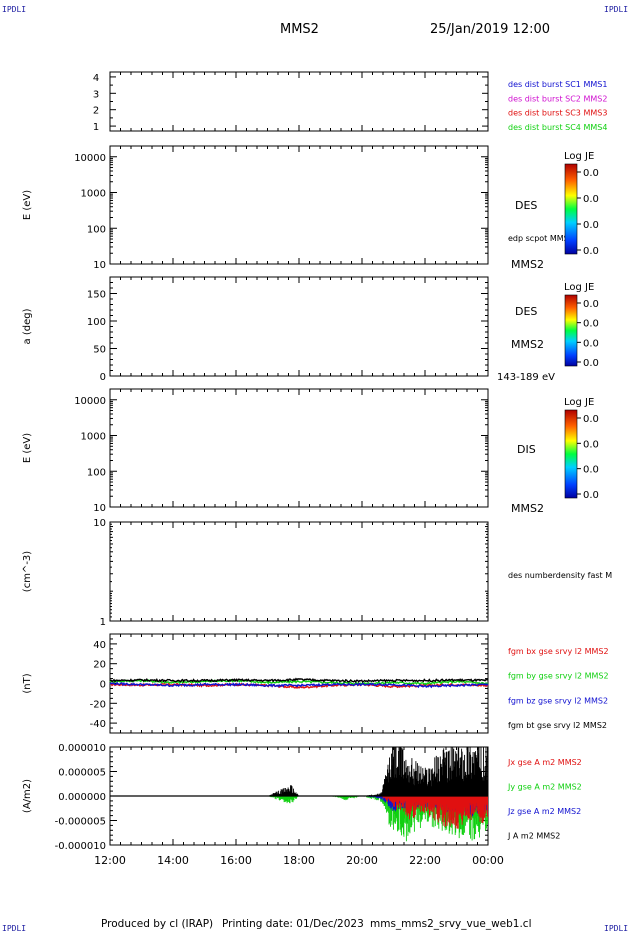  I want to click on y-tick-label: 150, so click(96, 295).